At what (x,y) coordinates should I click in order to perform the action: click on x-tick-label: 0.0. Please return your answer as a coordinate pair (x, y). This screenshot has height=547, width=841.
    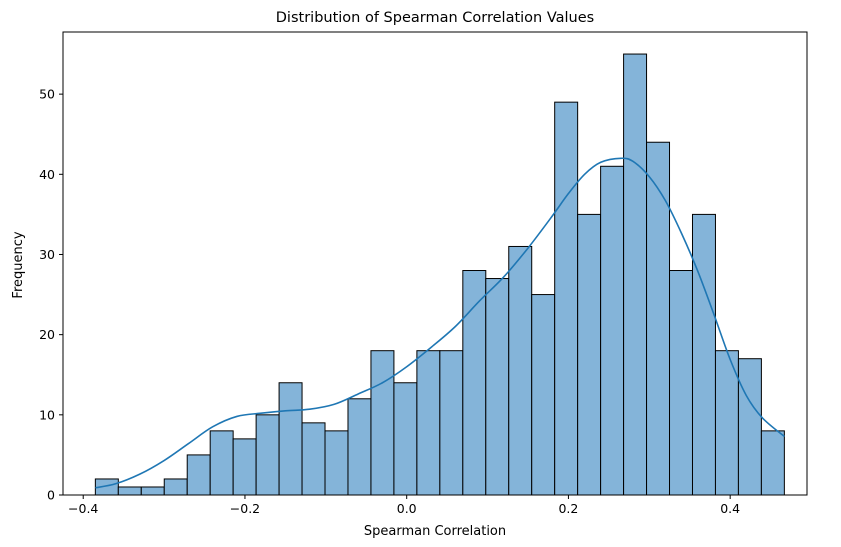
    Looking at the image, I should click on (407, 508).